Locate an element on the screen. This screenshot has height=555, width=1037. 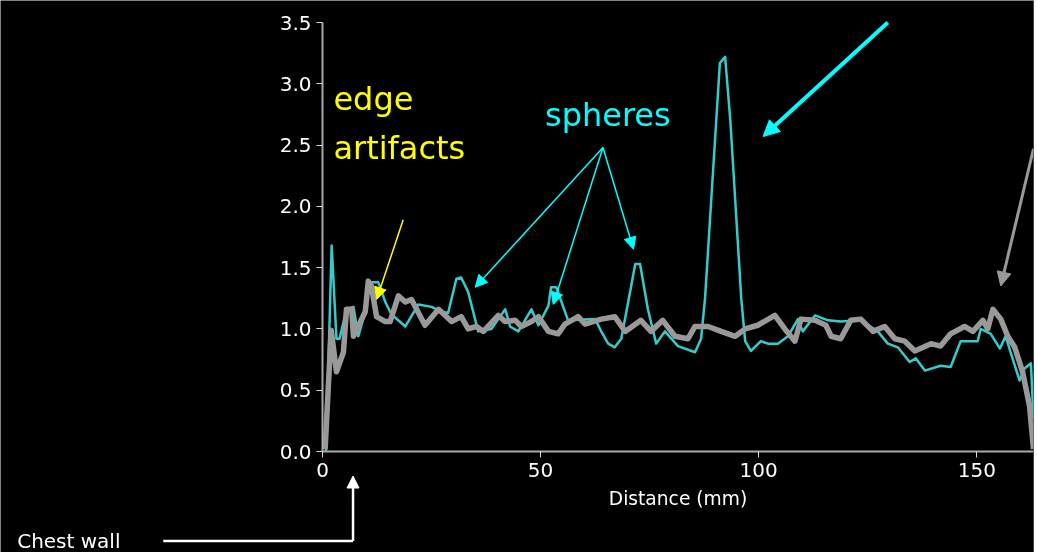
y-tick-label: 1.5 is located at coordinates (295, 267).